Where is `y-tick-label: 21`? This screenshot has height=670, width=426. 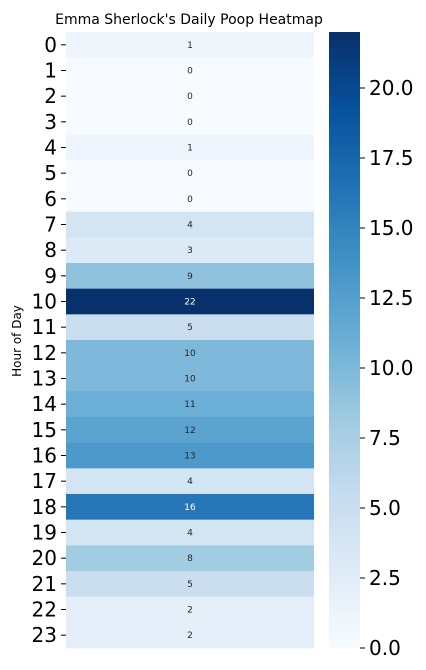
y-tick-label: 21 is located at coordinates (44, 584).